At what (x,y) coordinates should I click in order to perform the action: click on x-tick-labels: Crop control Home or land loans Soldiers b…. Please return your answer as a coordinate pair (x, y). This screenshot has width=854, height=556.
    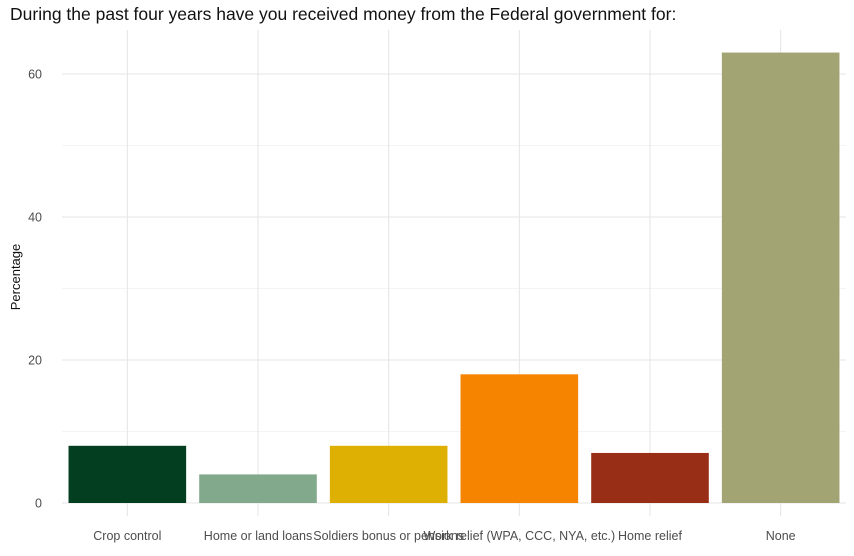
    Looking at the image, I should click on (444, 536).